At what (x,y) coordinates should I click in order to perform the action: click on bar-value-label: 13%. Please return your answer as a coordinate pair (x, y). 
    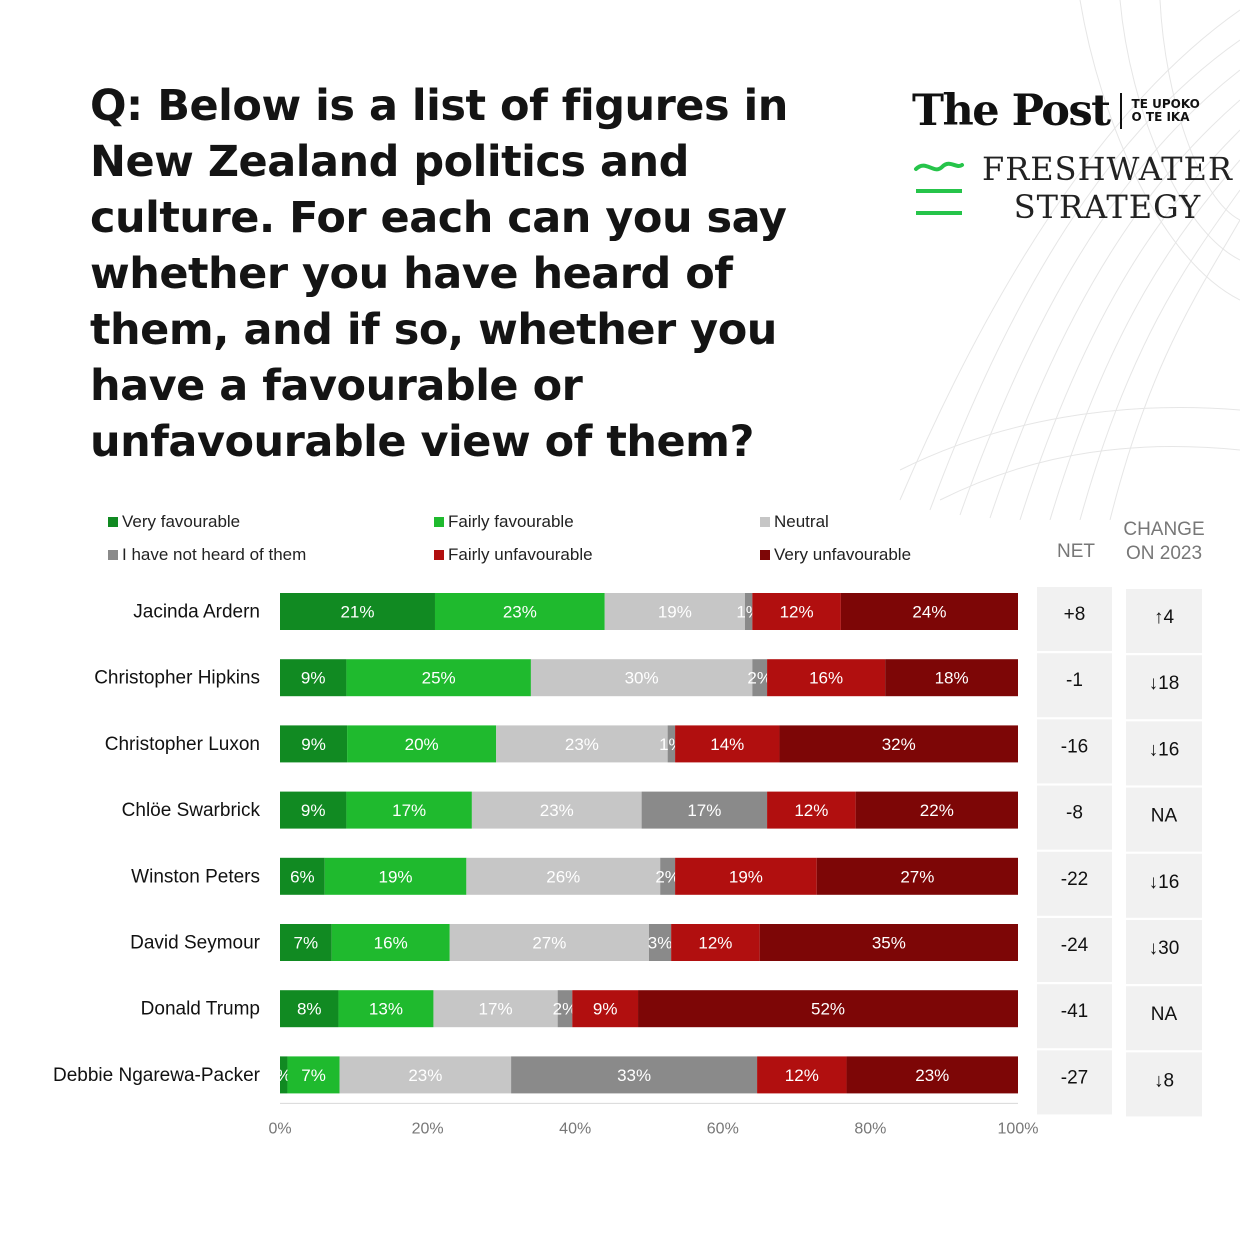
    Looking at the image, I should click on (386, 1009).